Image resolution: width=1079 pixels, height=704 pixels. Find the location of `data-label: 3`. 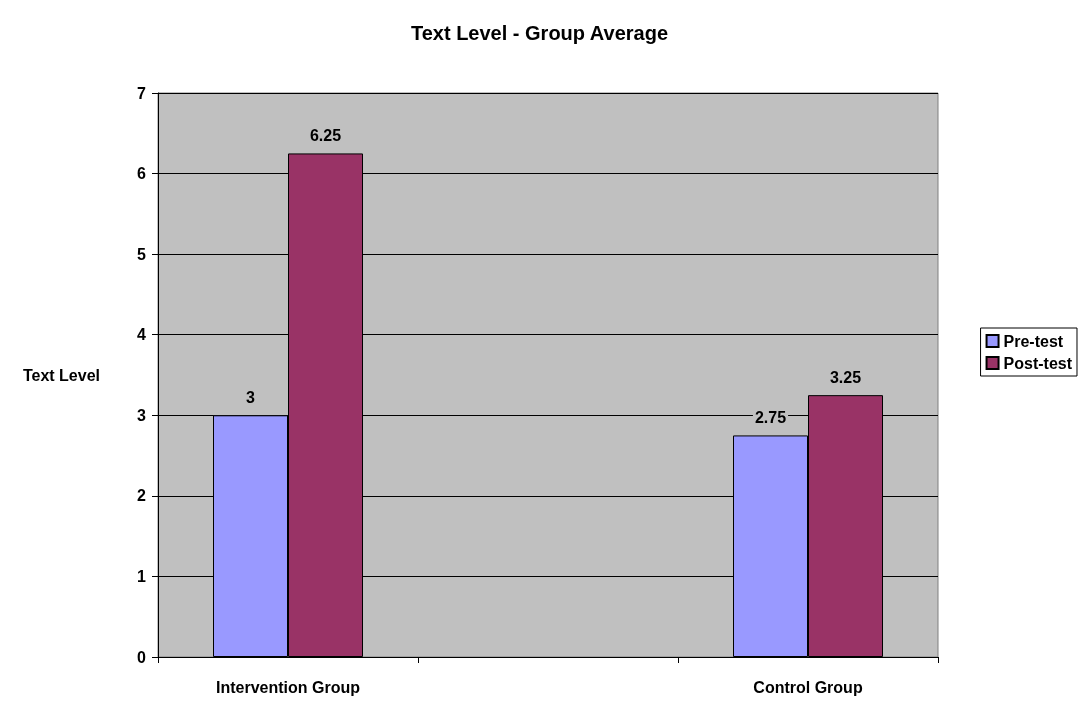

data-label: 3 is located at coordinates (251, 397).